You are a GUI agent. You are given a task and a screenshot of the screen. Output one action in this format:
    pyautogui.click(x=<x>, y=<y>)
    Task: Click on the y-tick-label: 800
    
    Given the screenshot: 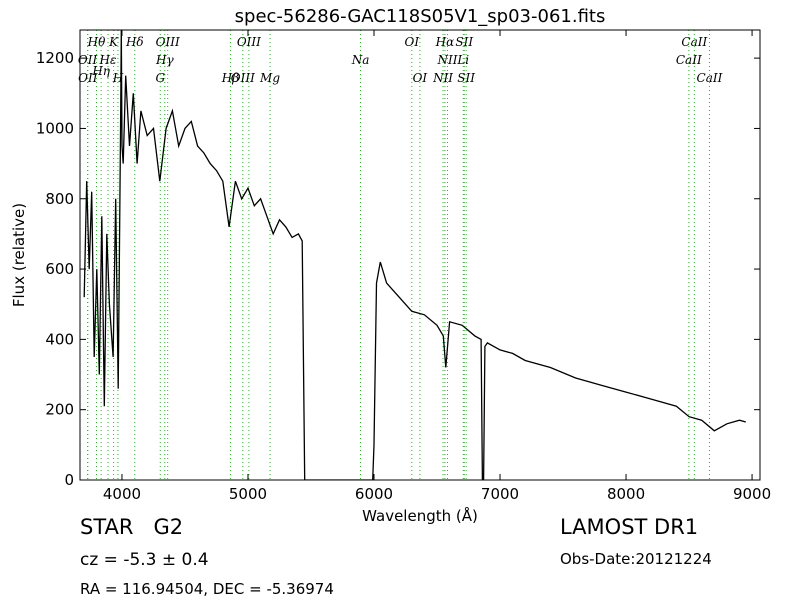 What is the action you would take?
    pyautogui.click(x=59, y=199)
    